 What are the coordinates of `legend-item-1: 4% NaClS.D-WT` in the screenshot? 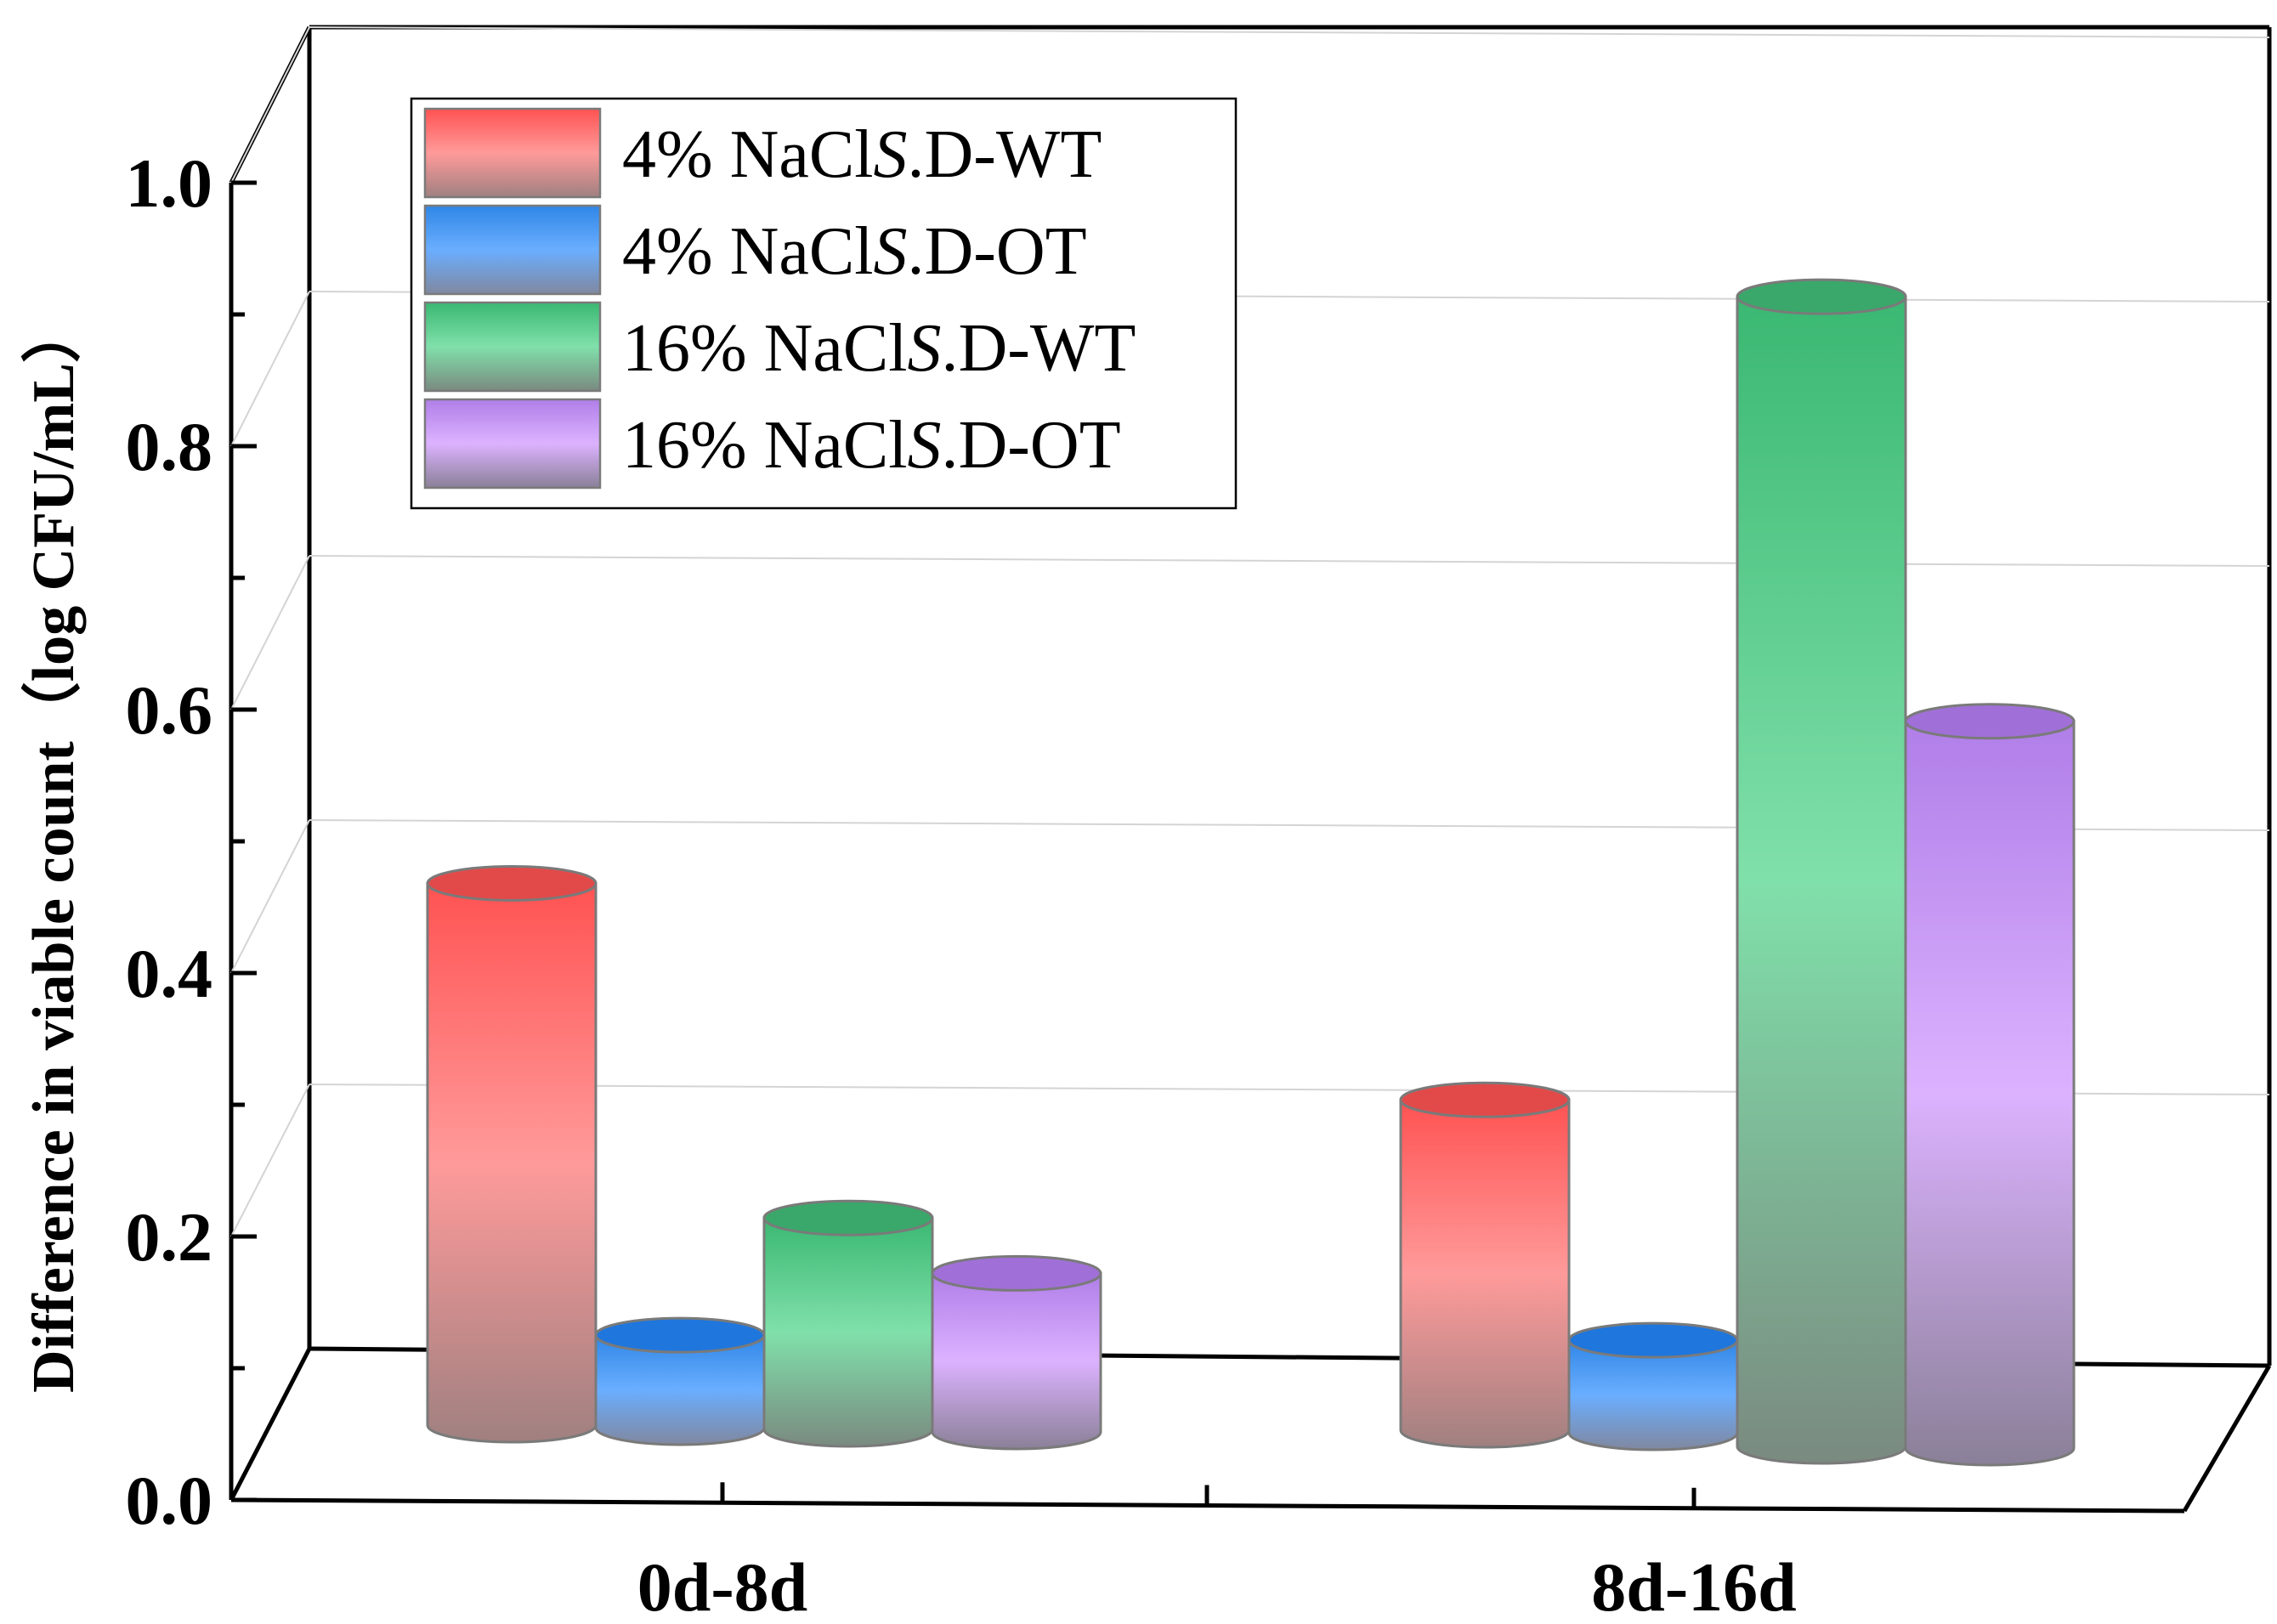 It's located at (762, 153).